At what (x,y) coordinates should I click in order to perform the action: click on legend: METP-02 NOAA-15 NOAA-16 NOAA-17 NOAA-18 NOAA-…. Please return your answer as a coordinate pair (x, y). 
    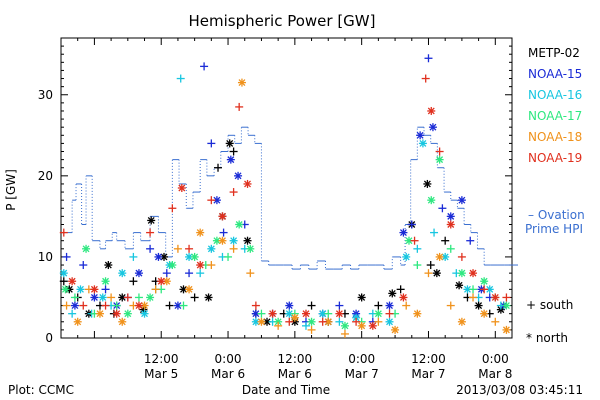
    Looking at the image, I should click on (555, 105).